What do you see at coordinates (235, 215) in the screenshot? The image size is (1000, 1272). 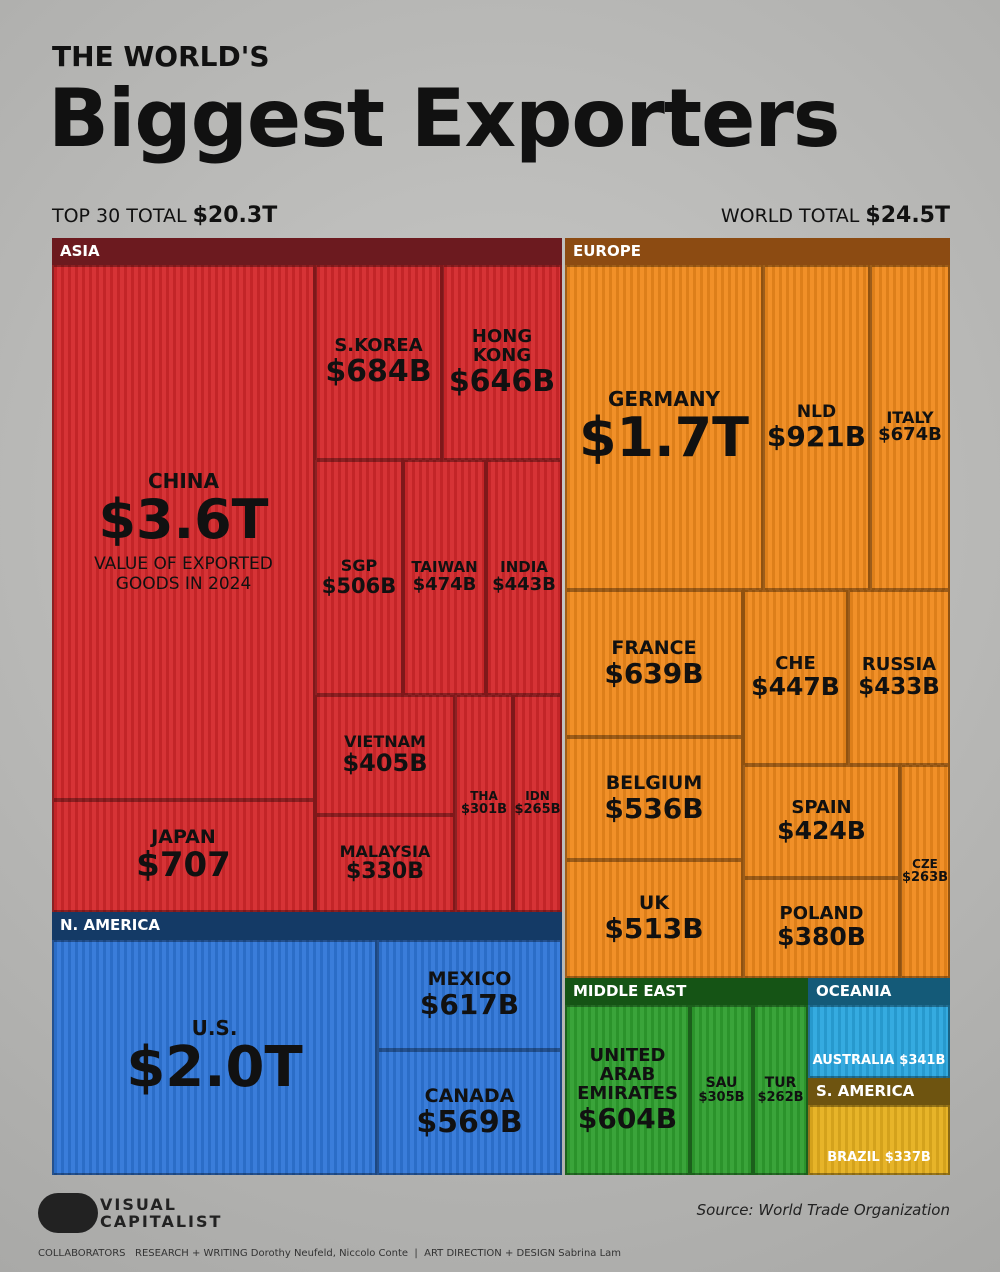 I see `top-total-value: $20.3T` at bounding box center [235, 215].